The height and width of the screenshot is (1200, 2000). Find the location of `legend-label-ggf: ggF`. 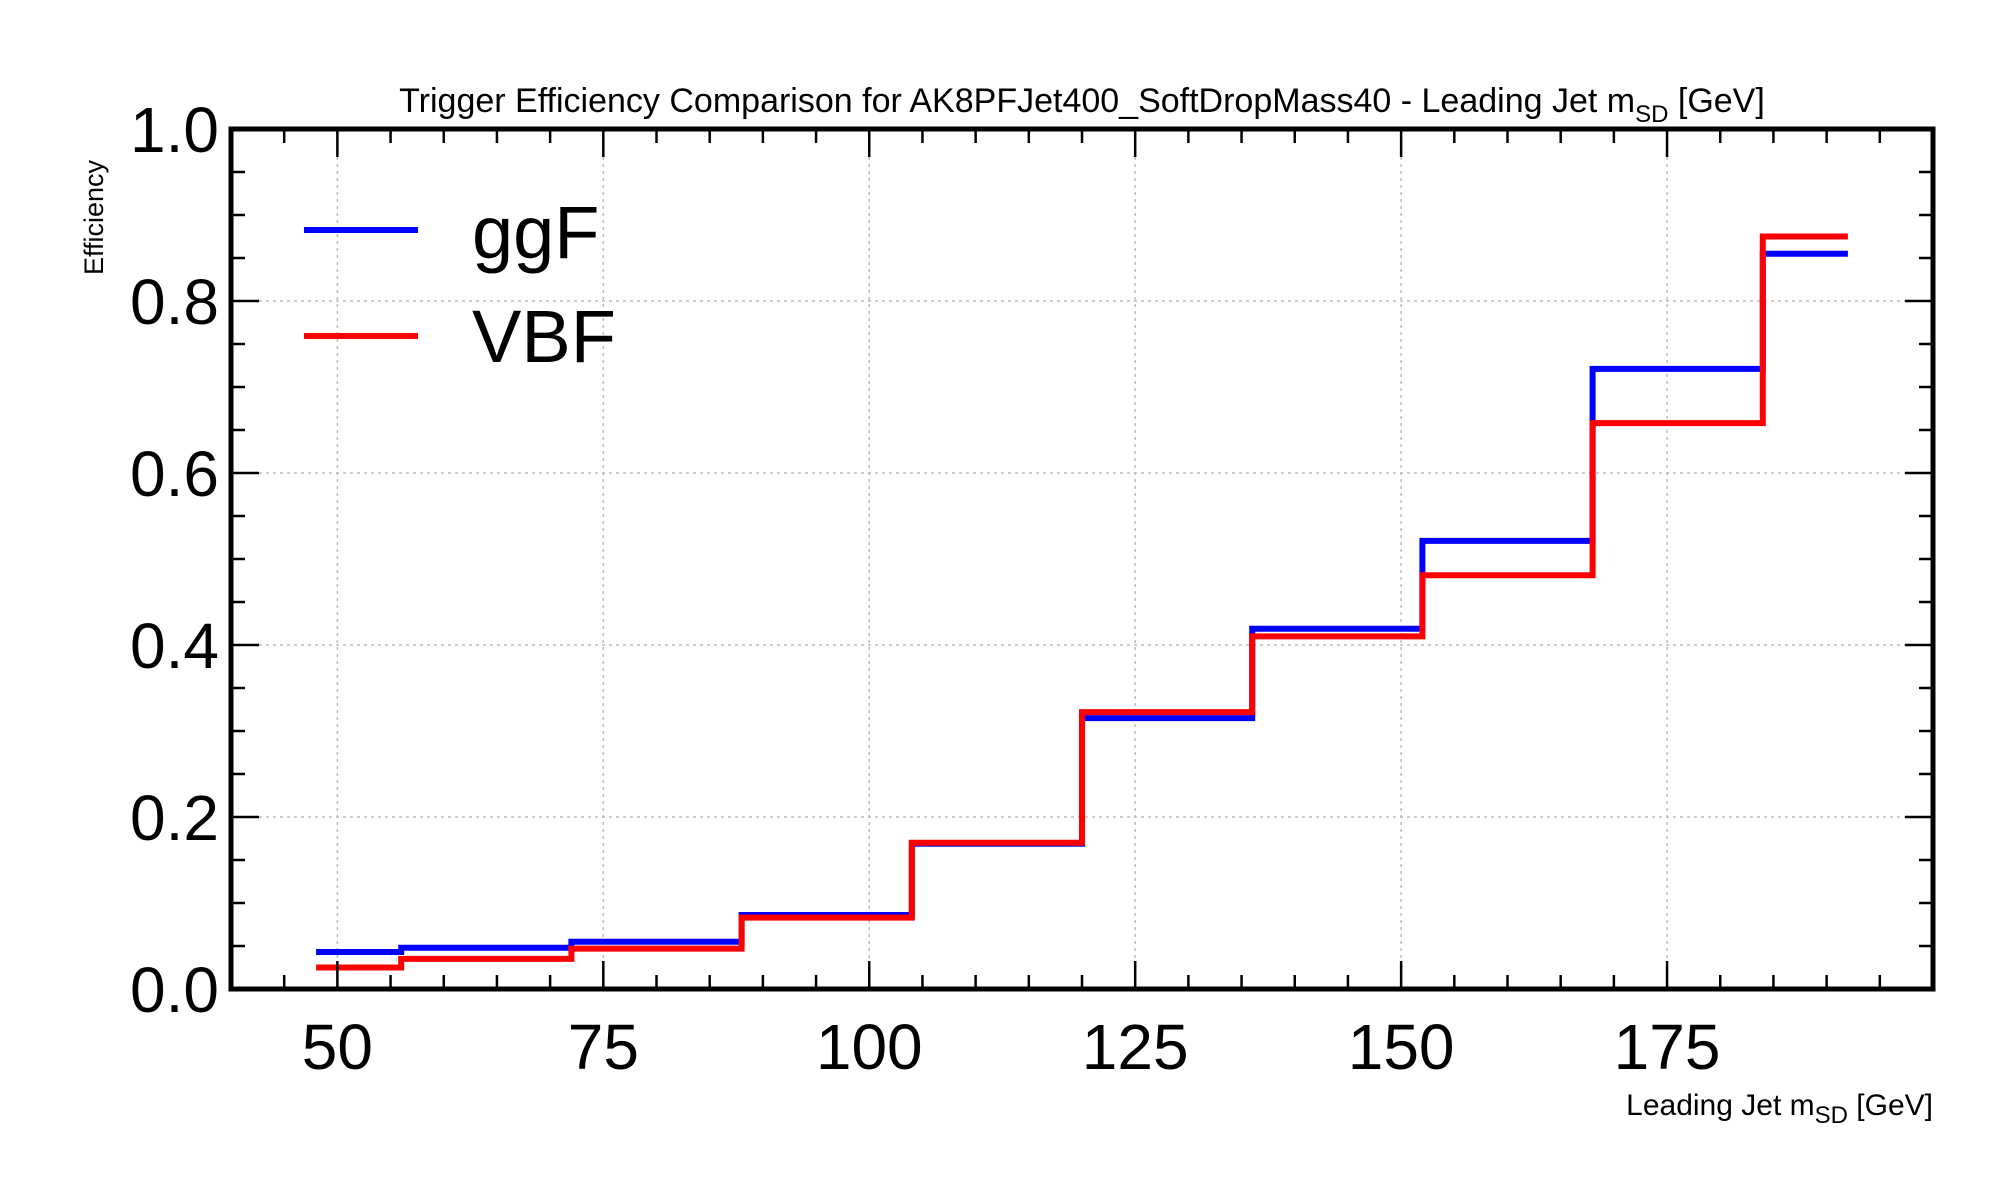

legend-label-ggf: ggF is located at coordinates (536, 232).